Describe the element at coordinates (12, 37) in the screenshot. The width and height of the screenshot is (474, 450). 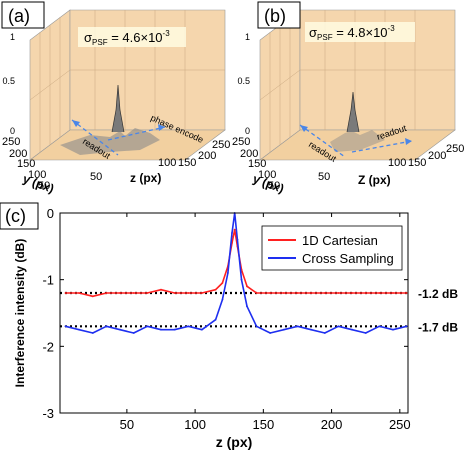
I see `panel-a-ztick-2: 1` at that location.